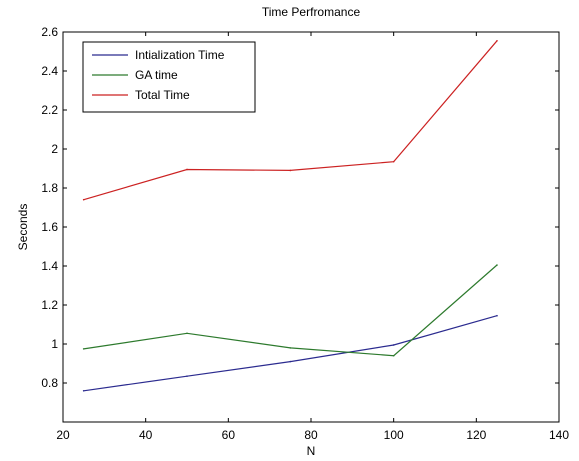 This screenshot has height=461, width=579. Describe the element at coordinates (229, 435) in the screenshot. I see `x-tick-label: 60` at that location.